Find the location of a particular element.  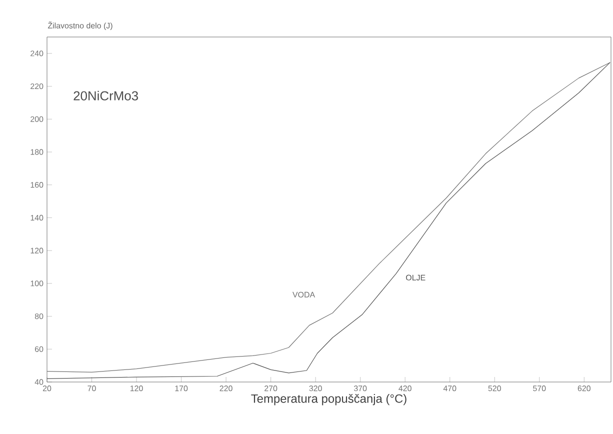

x-axis-title: Temperatura popuščanja (°C) is located at coordinates (328, 400).